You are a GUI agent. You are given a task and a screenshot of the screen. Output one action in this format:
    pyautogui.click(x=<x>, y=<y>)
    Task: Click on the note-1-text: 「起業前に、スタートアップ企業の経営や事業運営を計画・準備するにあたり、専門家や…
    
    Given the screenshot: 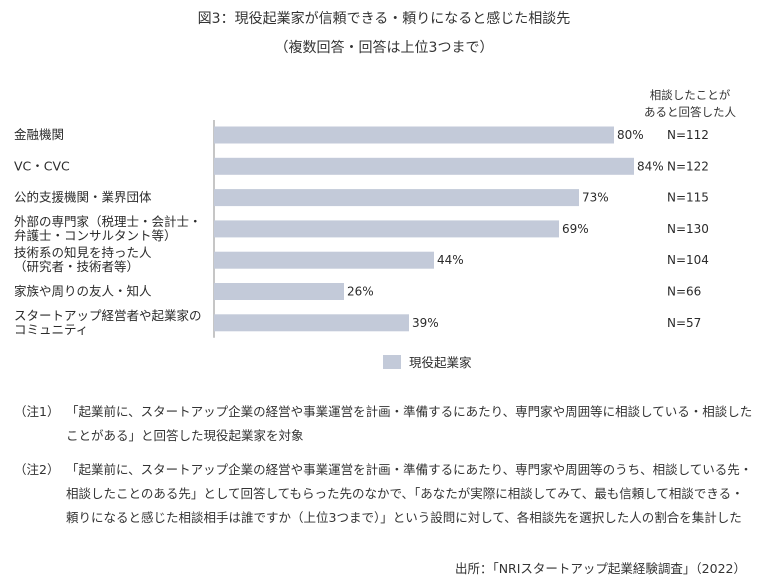 What is the action you would take?
    pyautogui.click(x=409, y=423)
    